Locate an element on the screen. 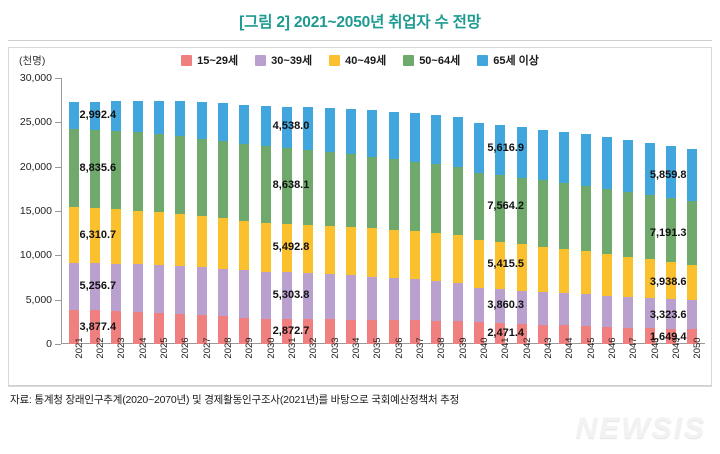 The height and width of the screenshot is (454, 720). bar-column: 2029 is located at coordinates (244, 218).